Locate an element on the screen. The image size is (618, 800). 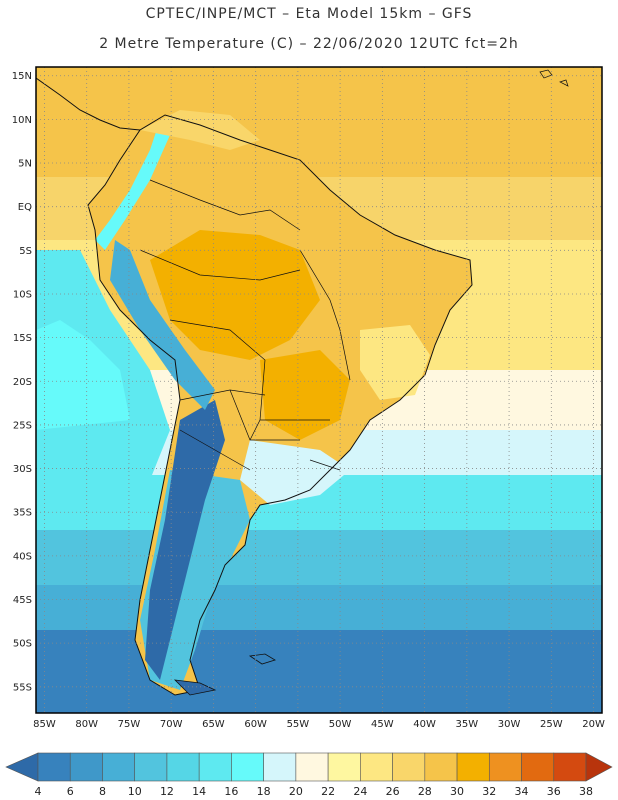
colorbar-tick-label: 28 is located at coordinates (425, 791).